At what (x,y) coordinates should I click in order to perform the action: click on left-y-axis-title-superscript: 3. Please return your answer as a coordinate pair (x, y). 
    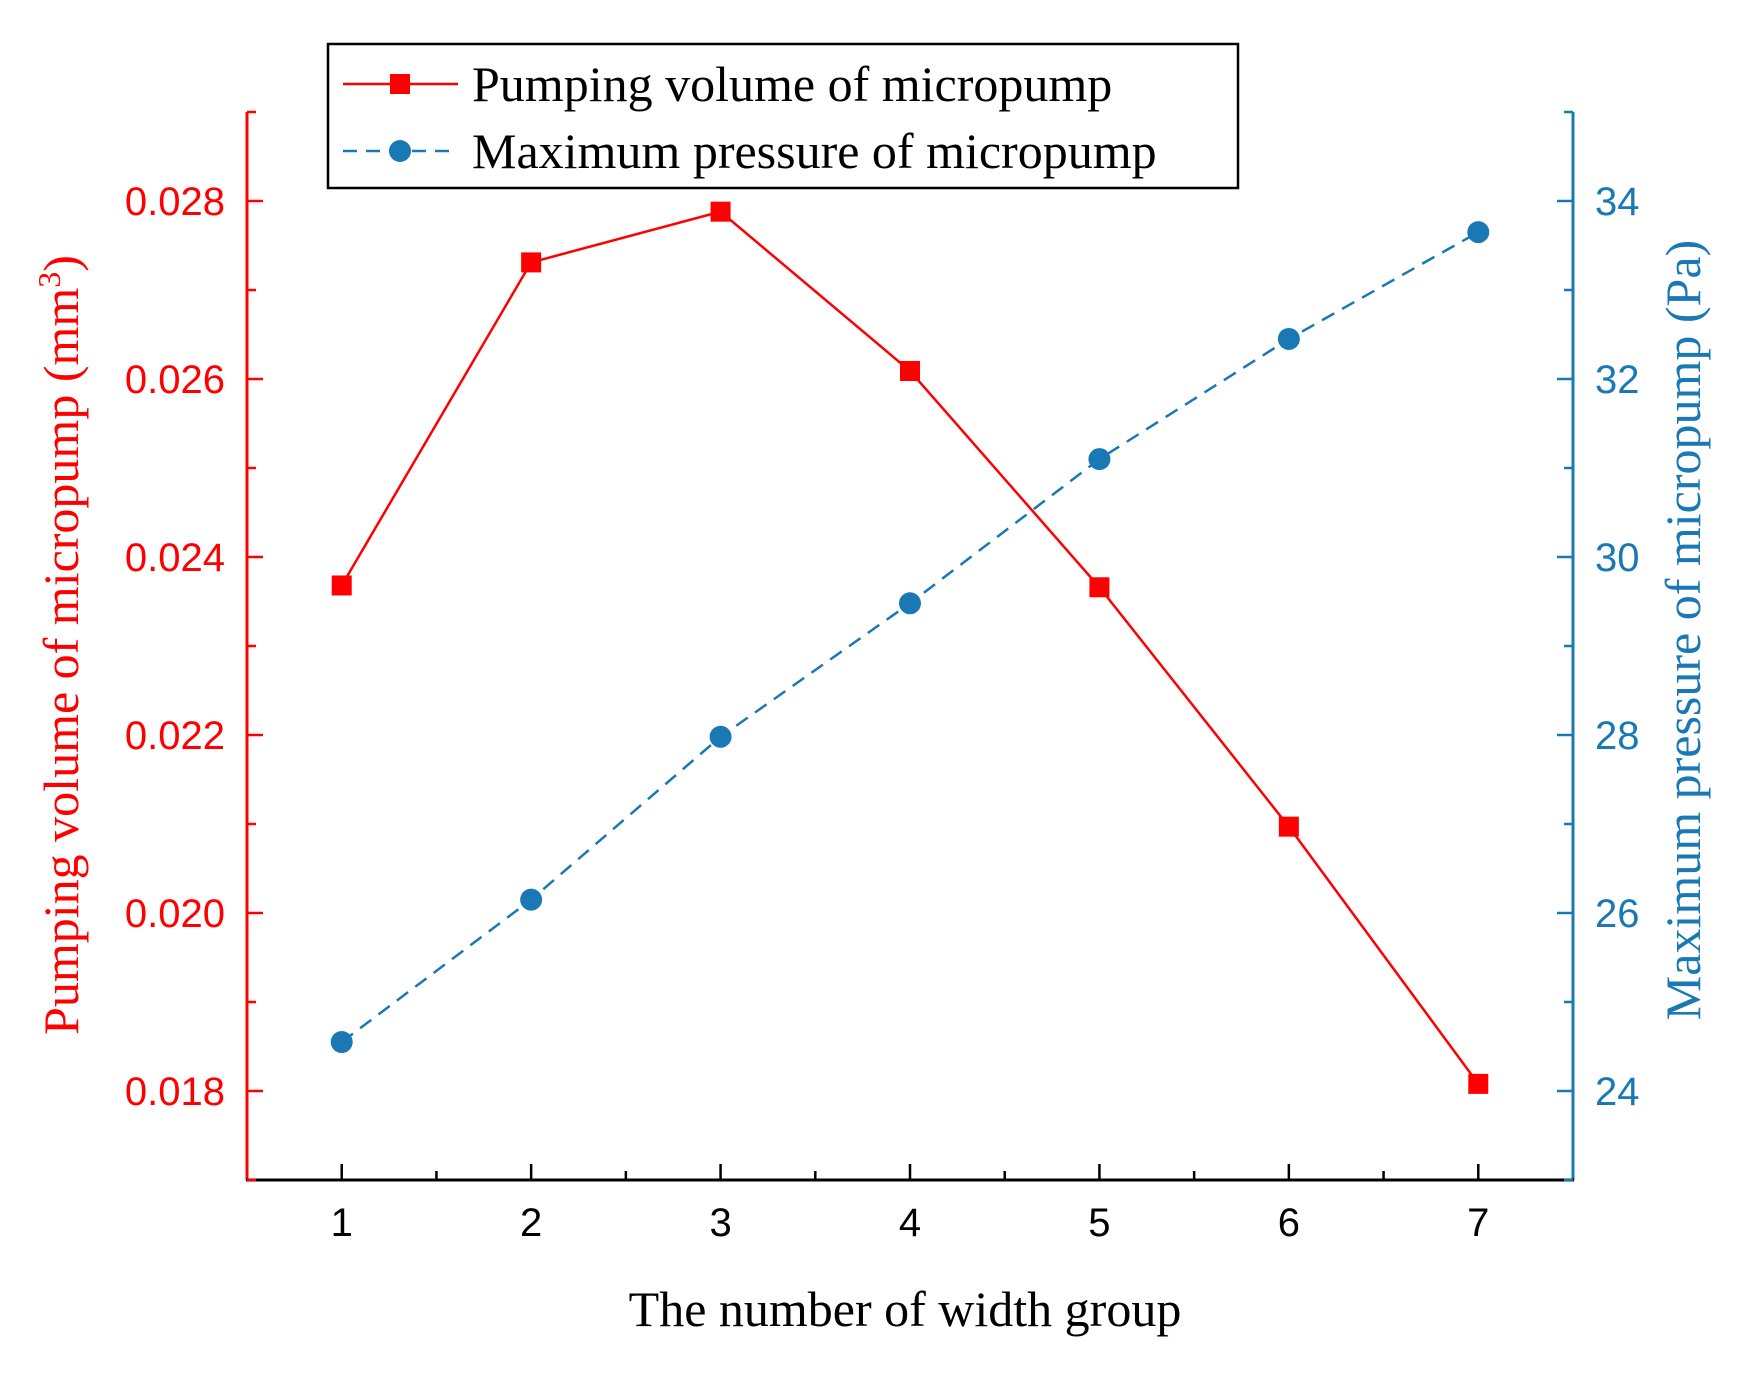
    Looking at the image, I should click on (49, 280).